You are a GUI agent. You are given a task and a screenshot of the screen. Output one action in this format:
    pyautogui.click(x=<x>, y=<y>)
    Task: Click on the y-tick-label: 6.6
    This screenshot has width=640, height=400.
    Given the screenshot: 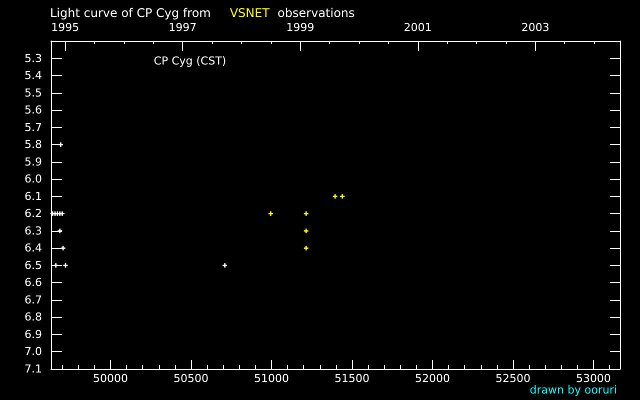 What is the action you would take?
    pyautogui.click(x=33, y=283)
    